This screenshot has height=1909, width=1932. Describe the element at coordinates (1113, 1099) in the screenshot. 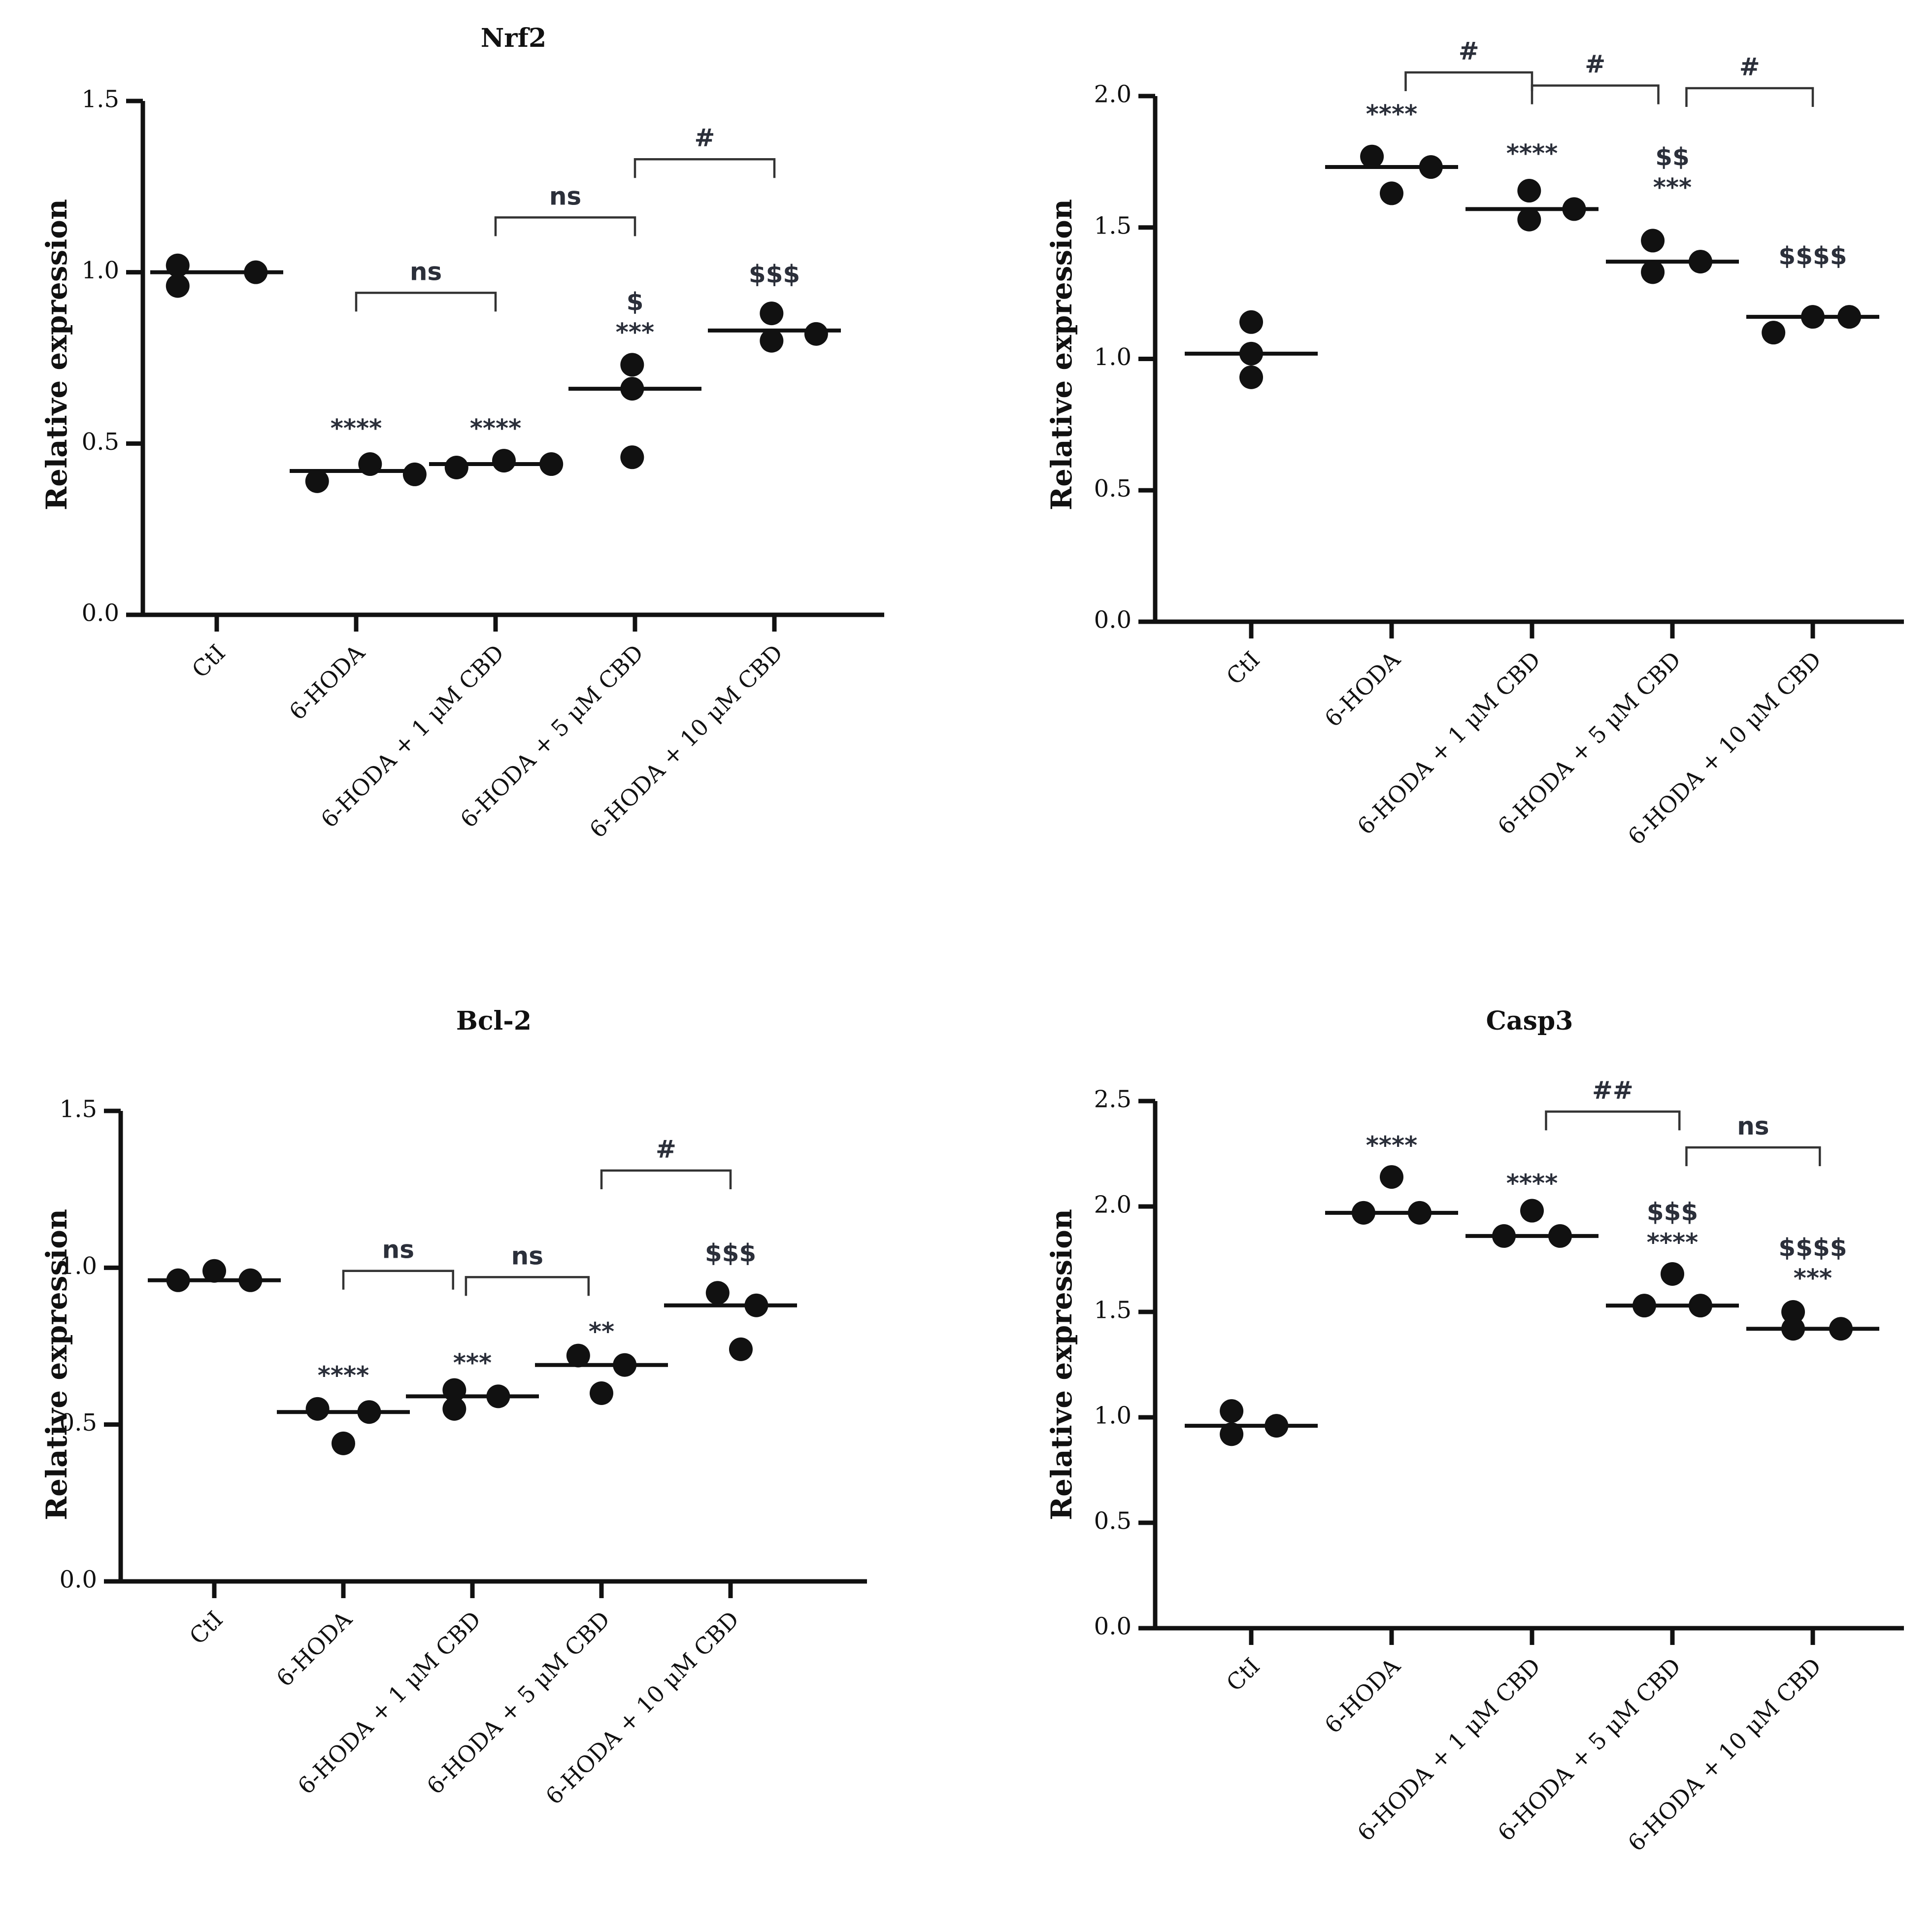

I see `y-tick-label: 2.5` at that location.